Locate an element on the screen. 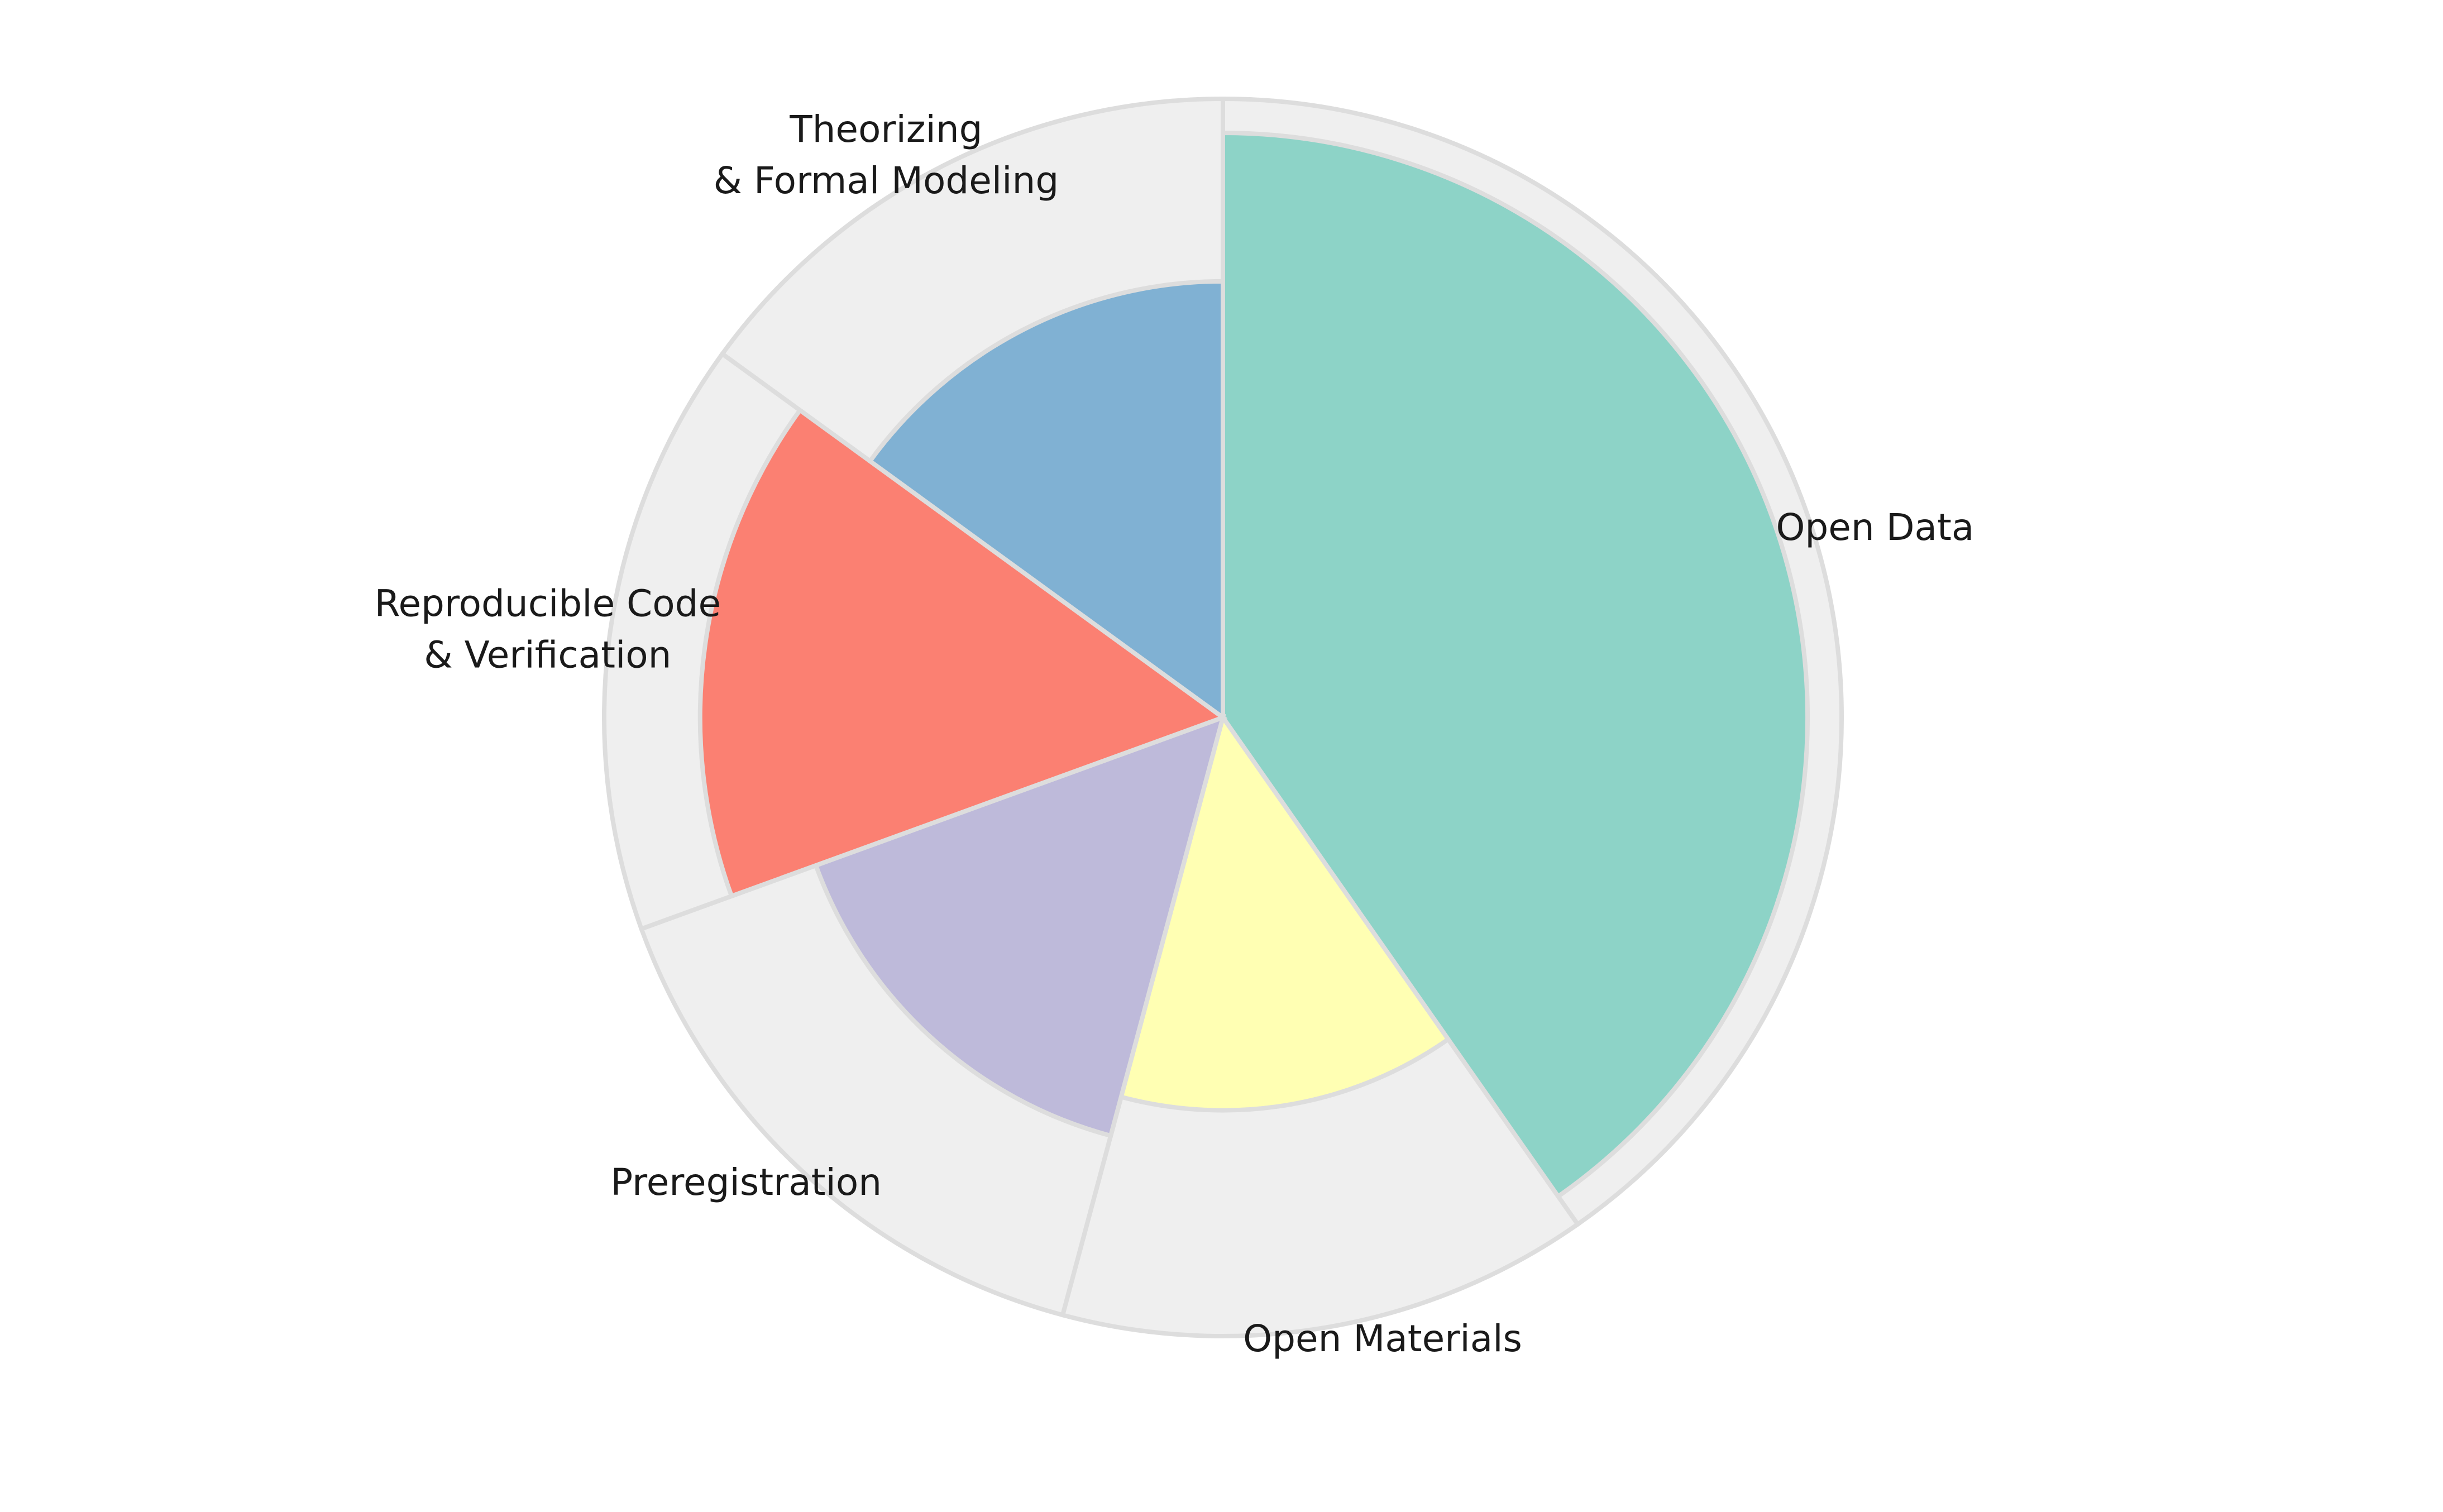 The width and height of the screenshot is (2443, 1512). wedge-preregistration is located at coordinates (1019, 926).